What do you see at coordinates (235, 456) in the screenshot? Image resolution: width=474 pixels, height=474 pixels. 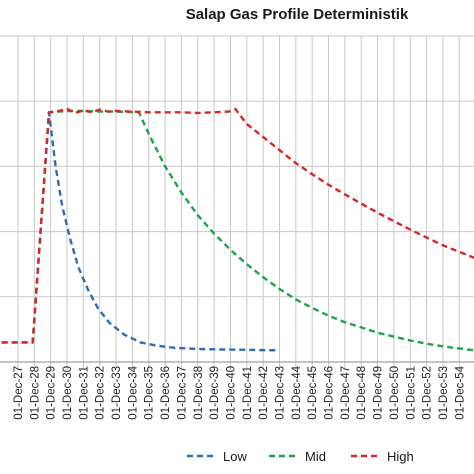 I see `legend-label-low: Low` at bounding box center [235, 456].